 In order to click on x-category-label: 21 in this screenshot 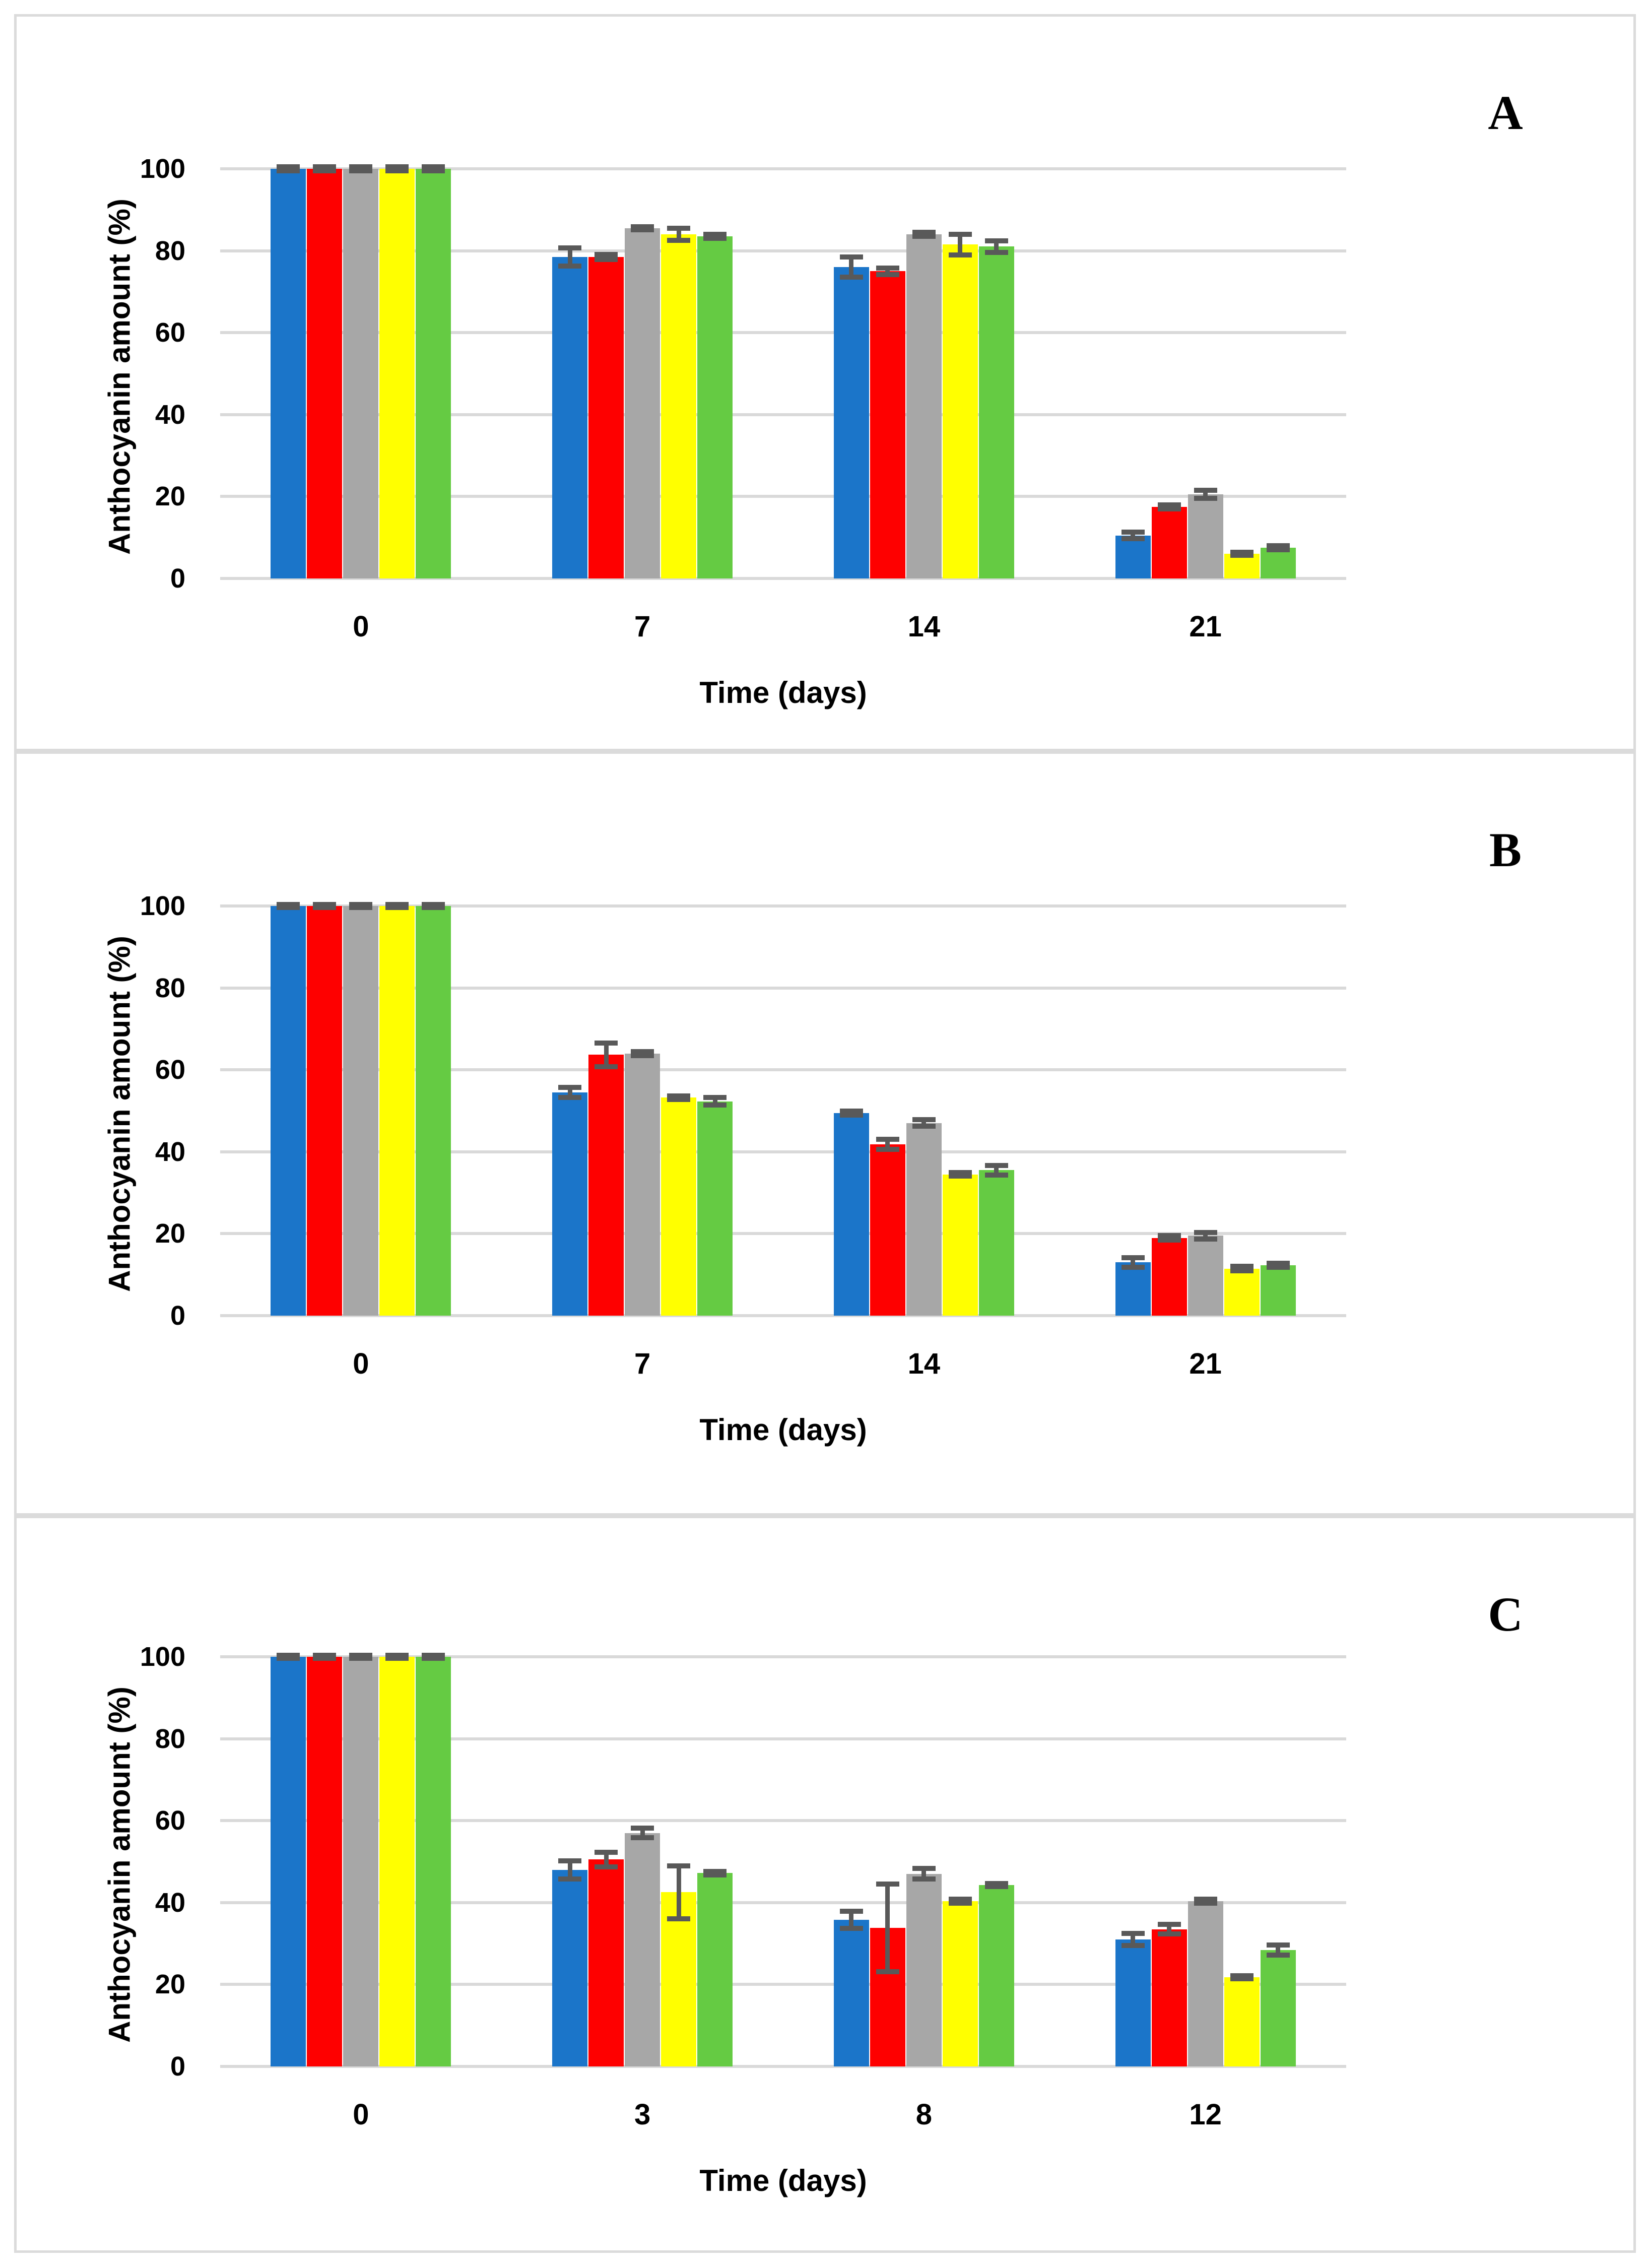, I will do `click(1205, 1363)`.